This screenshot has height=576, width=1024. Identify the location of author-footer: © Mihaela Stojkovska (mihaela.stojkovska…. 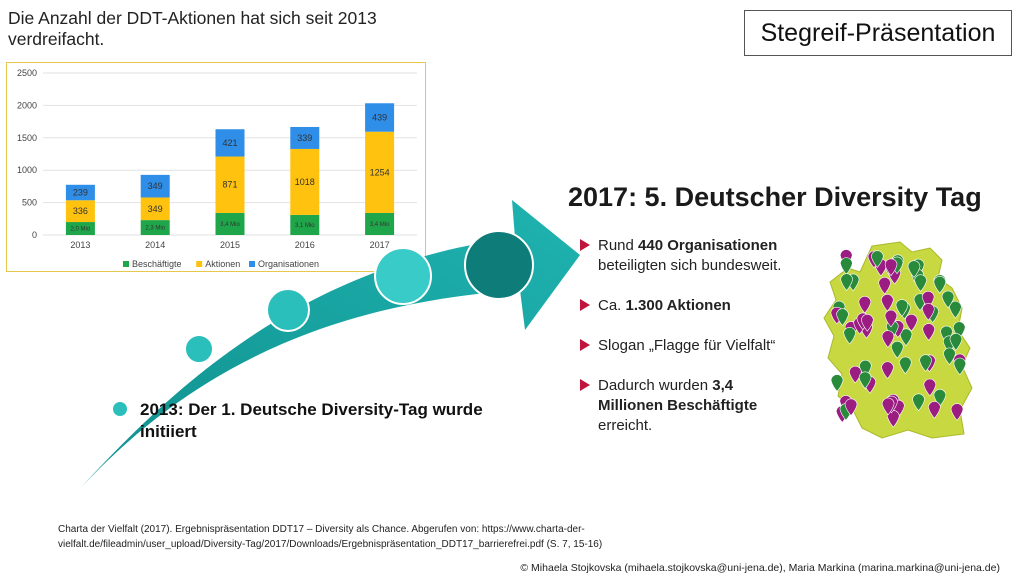
(760, 568).